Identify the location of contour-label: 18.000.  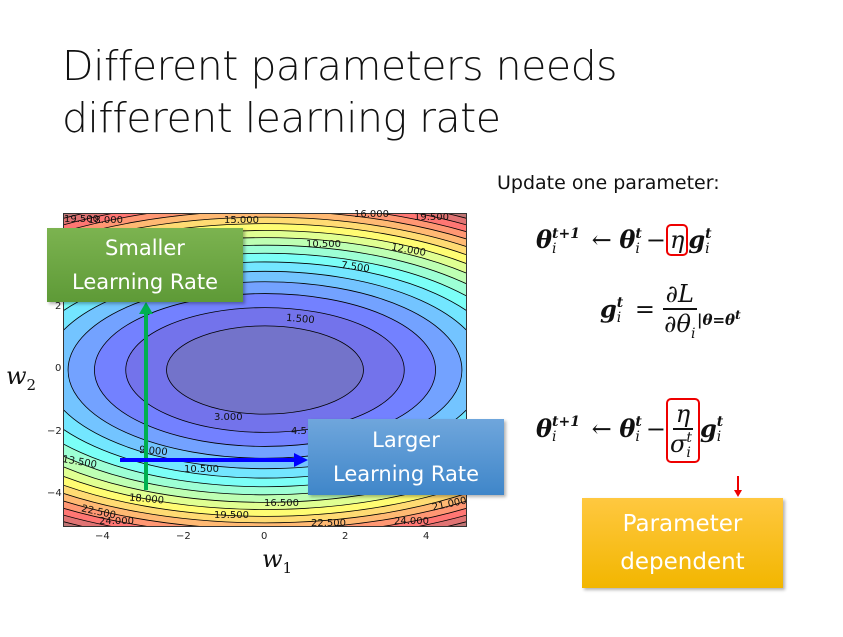
(105, 220).